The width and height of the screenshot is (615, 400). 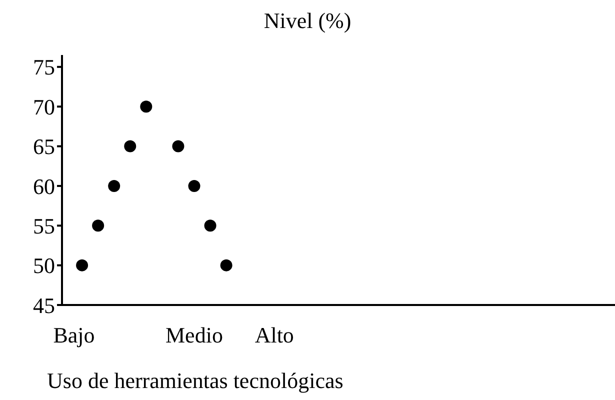 I want to click on chart-title: Nivel (%), so click(x=307, y=21).